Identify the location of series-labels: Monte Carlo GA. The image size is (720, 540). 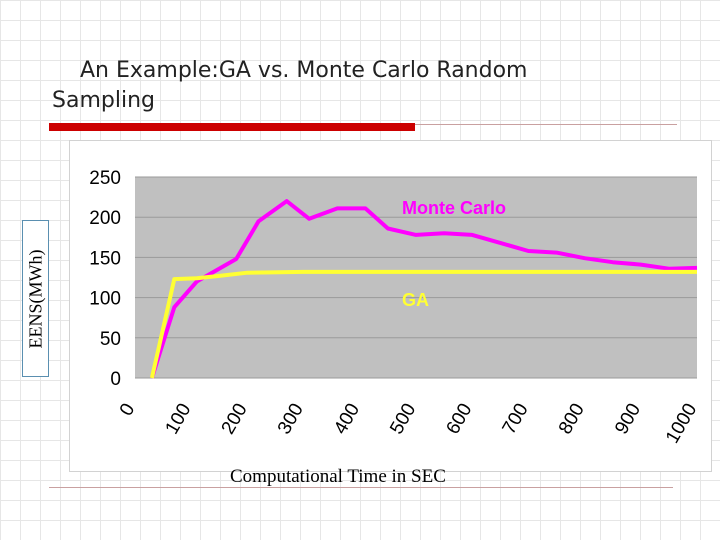
(454, 254).